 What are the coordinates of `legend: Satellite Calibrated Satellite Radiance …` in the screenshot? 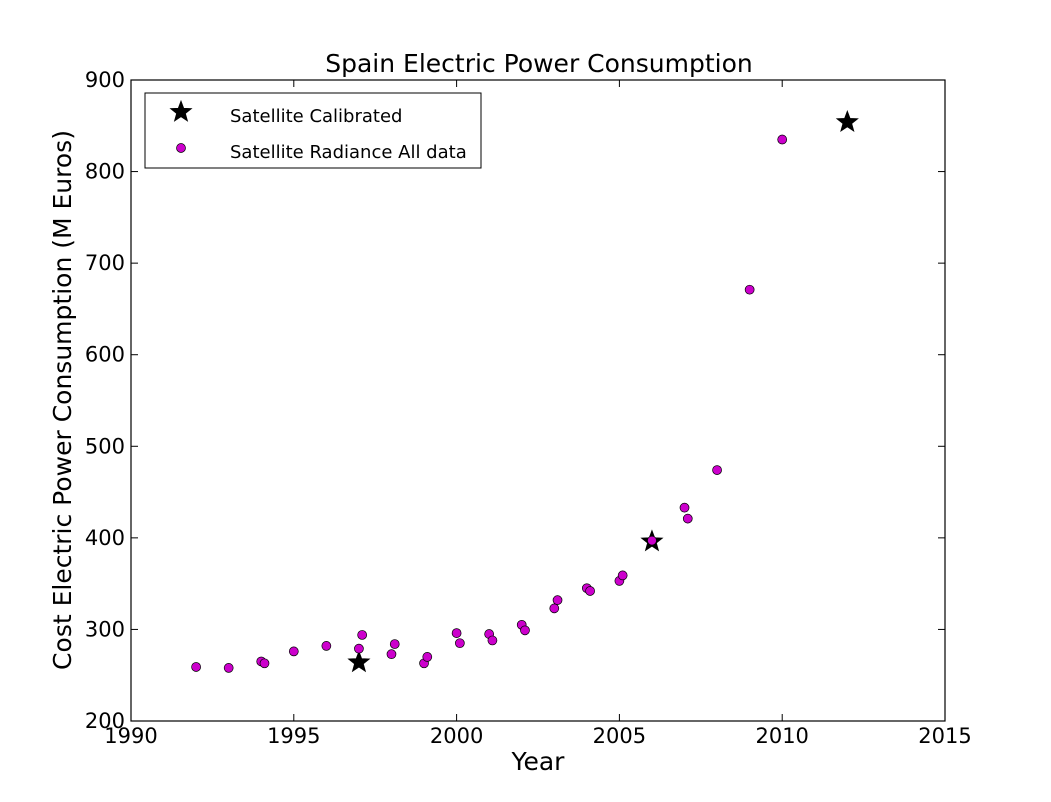 It's located at (313, 130).